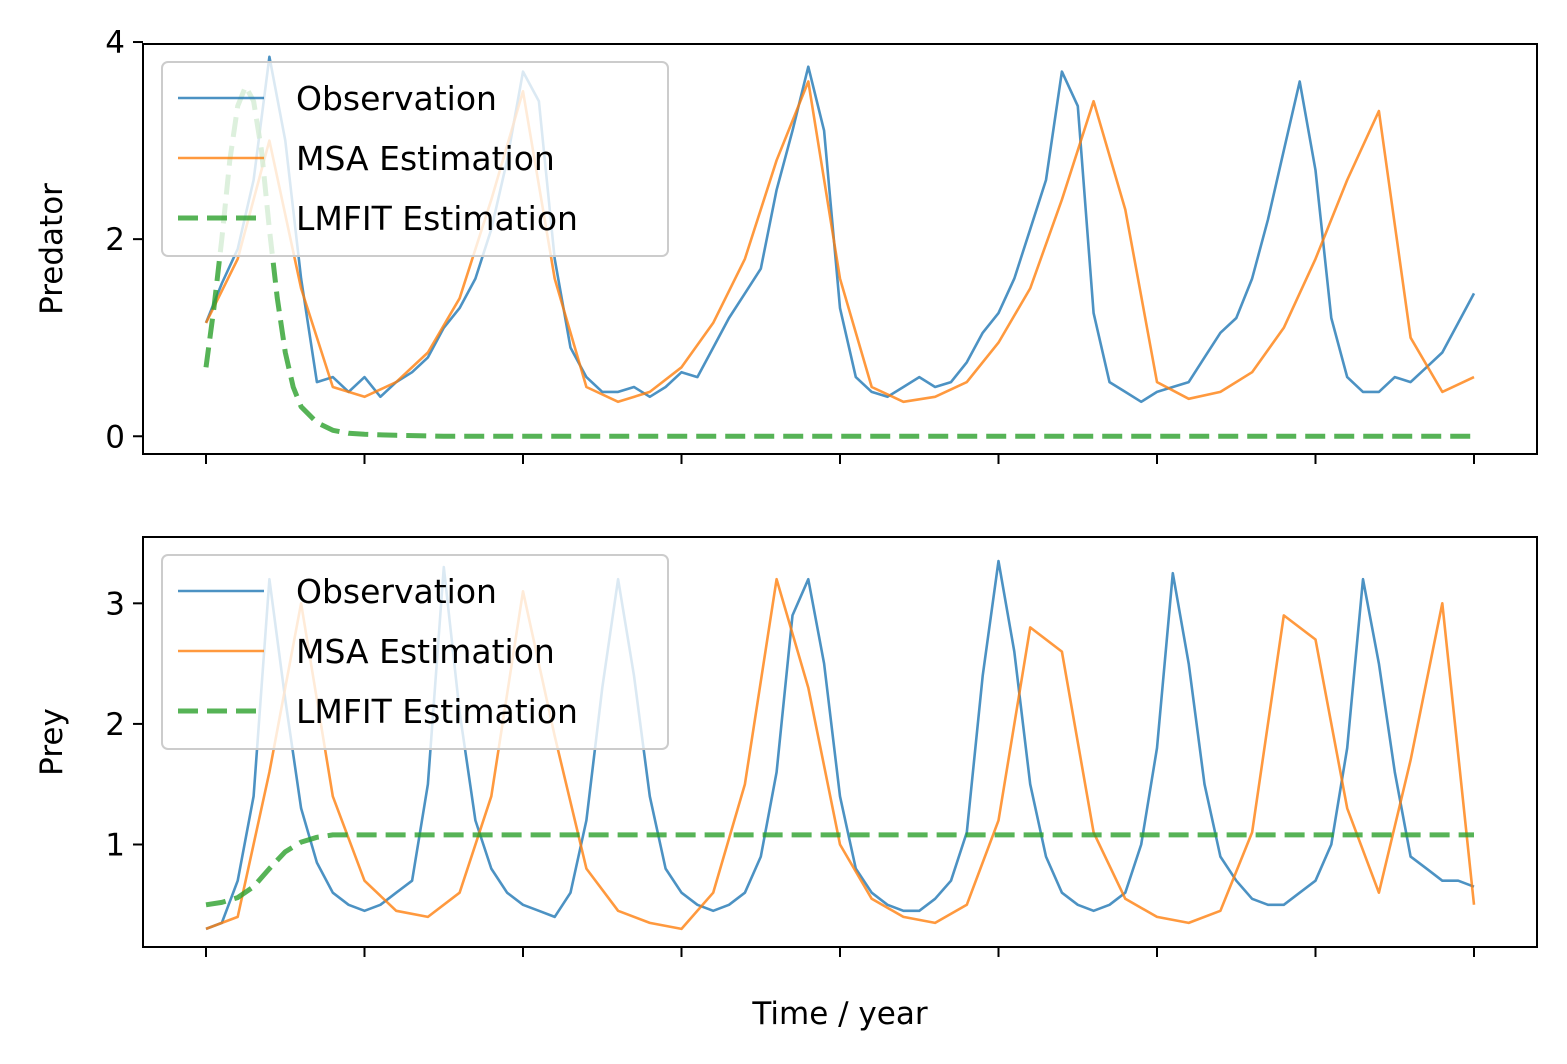  I want to click on predator-legend-label: LMFIT Estimation, so click(437, 218).